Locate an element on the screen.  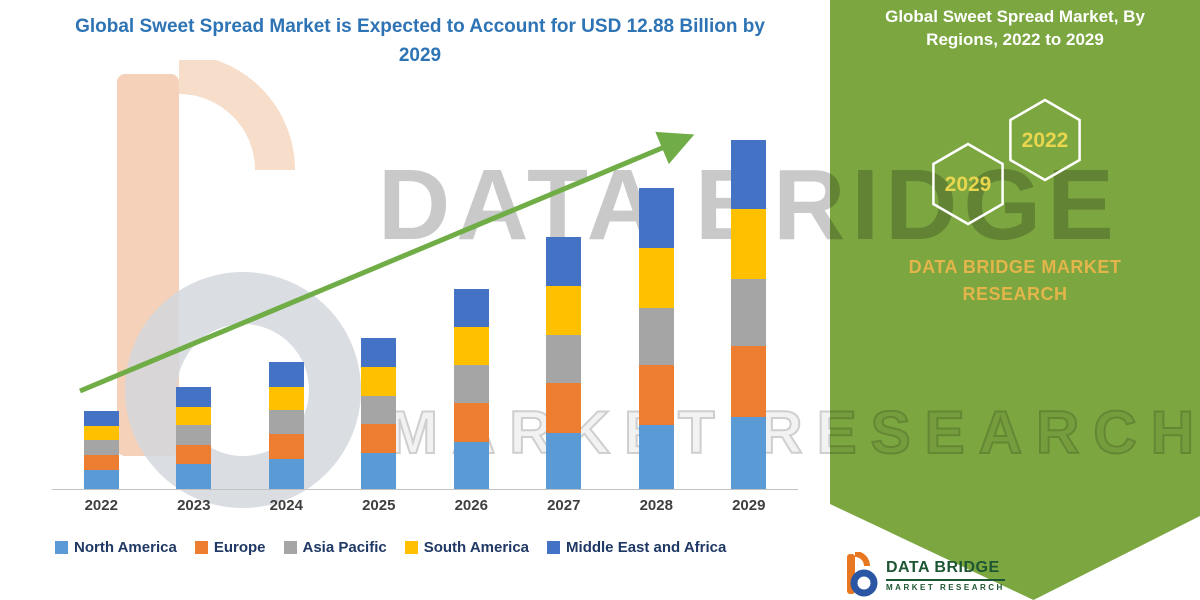
x-axis-line is located at coordinates (425, 489).